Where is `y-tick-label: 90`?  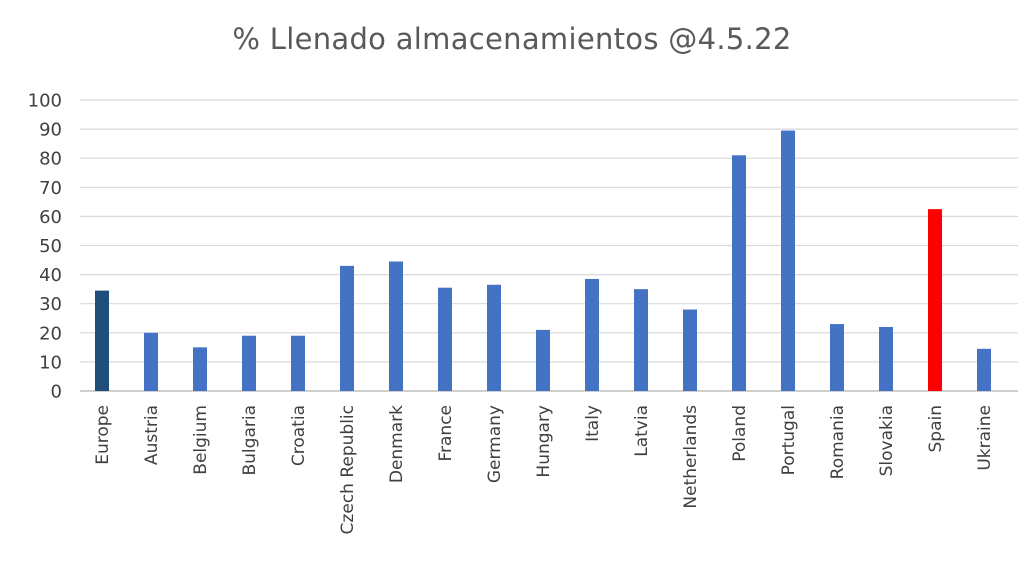 y-tick-label: 90 is located at coordinates (50, 130).